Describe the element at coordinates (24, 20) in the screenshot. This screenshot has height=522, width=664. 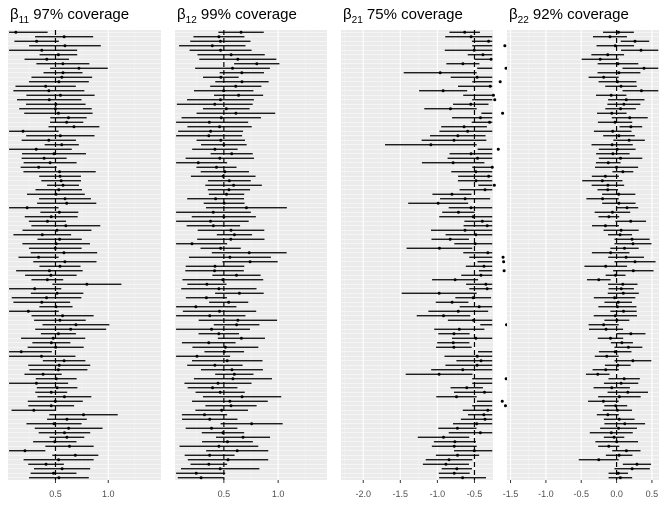
I see `title-subscript: 11` at that location.